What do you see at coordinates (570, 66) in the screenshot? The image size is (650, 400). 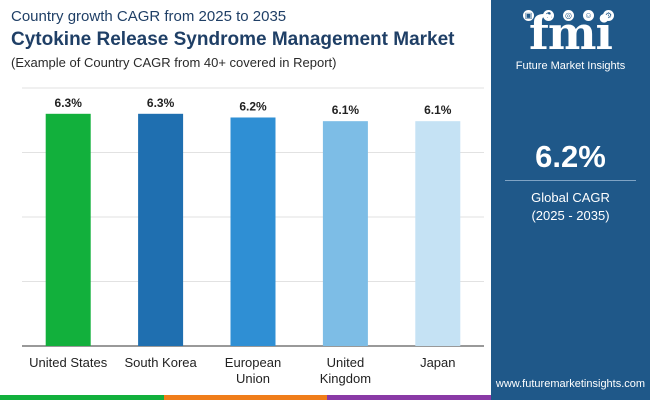 I see `logo-caption: Future Market Insights` at bounding box center [570, 66].